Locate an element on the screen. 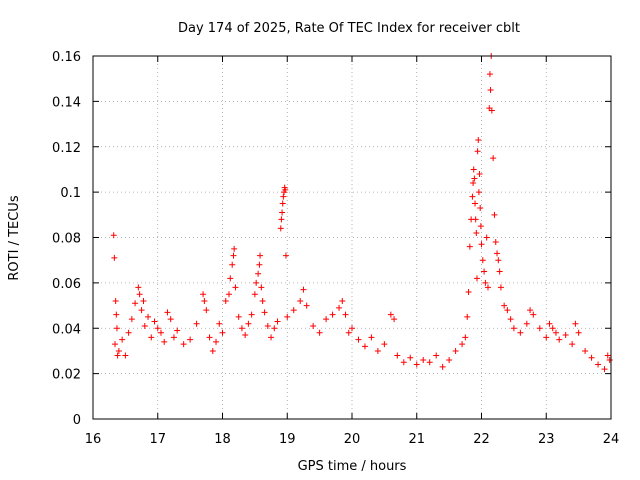  y-tick-label: 0.14 is located at coordinates (66, 102).